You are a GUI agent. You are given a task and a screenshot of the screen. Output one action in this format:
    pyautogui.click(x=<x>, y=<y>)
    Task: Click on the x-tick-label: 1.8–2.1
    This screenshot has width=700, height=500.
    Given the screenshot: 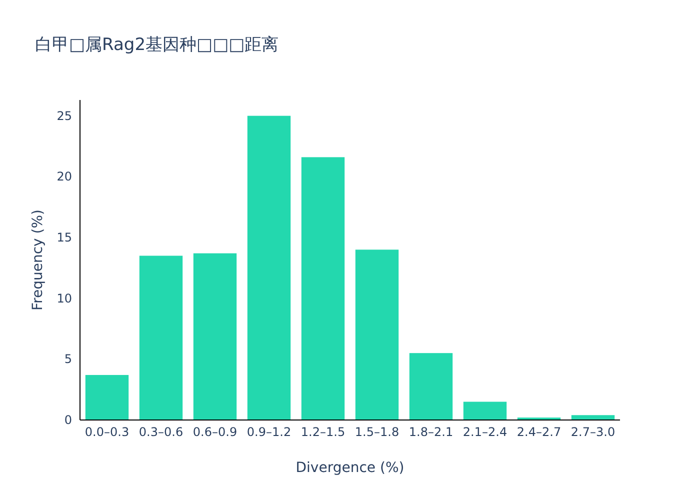 What is the action you would take?
    pyautogui.click(x=431, y=432)
    